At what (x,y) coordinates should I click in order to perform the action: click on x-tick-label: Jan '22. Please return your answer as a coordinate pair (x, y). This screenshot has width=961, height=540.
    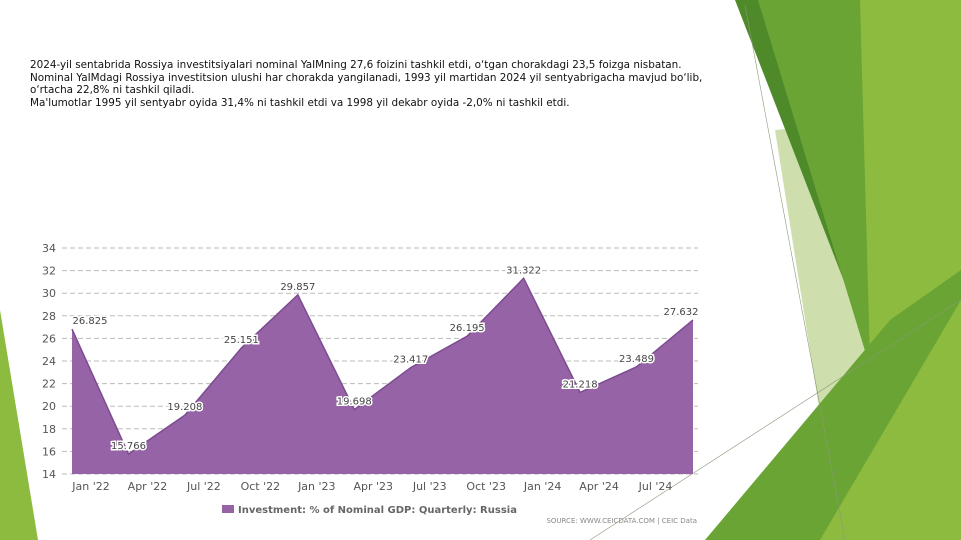
    Looking at the image, I should click on (90, 486).